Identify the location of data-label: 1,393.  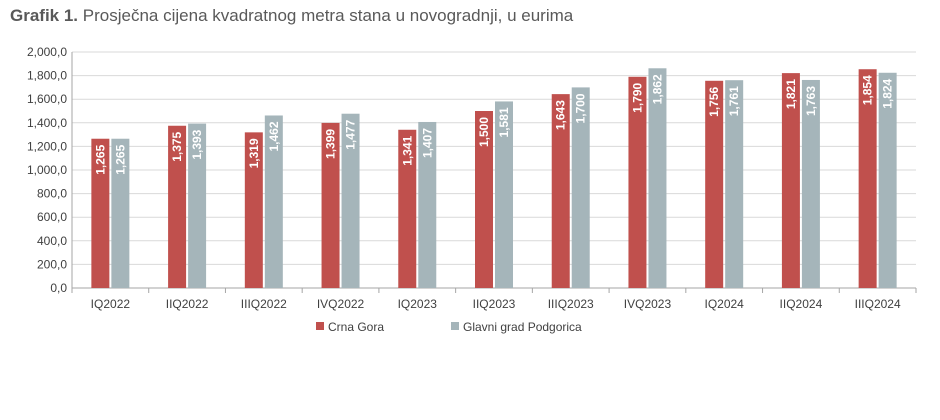
(197, 144).